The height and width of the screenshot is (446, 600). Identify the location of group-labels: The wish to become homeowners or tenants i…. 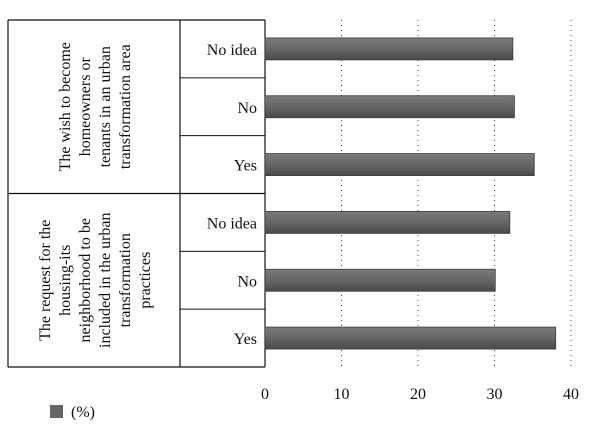
(95, 195).